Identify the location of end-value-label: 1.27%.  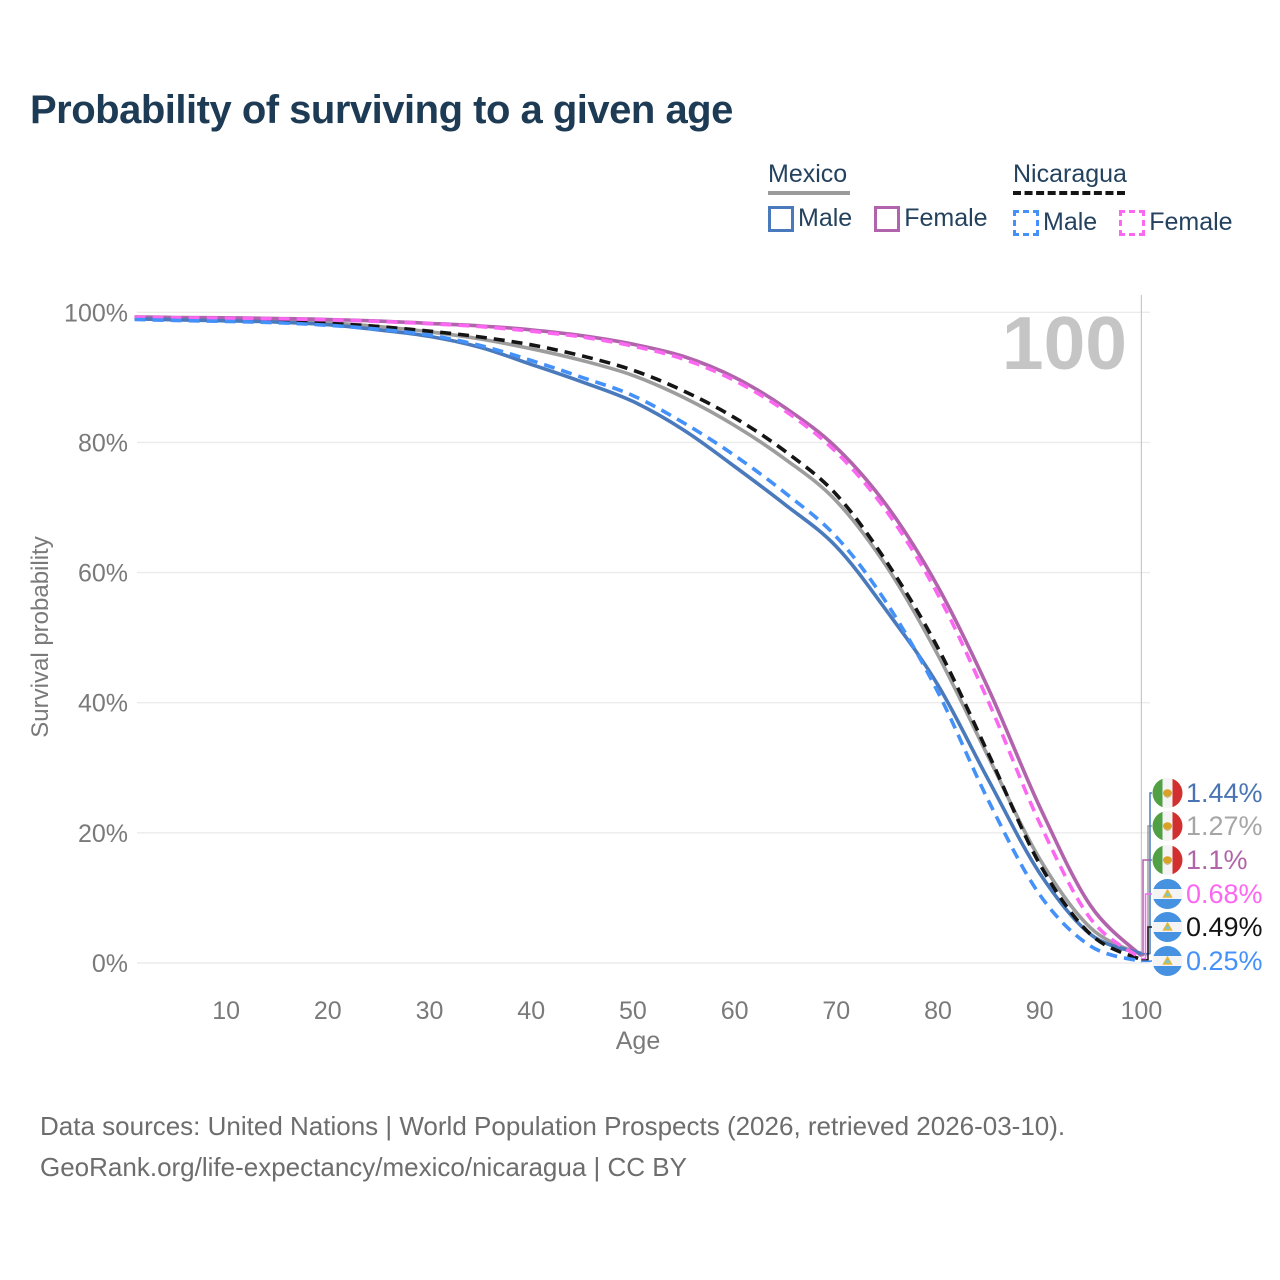
(1224, 826).